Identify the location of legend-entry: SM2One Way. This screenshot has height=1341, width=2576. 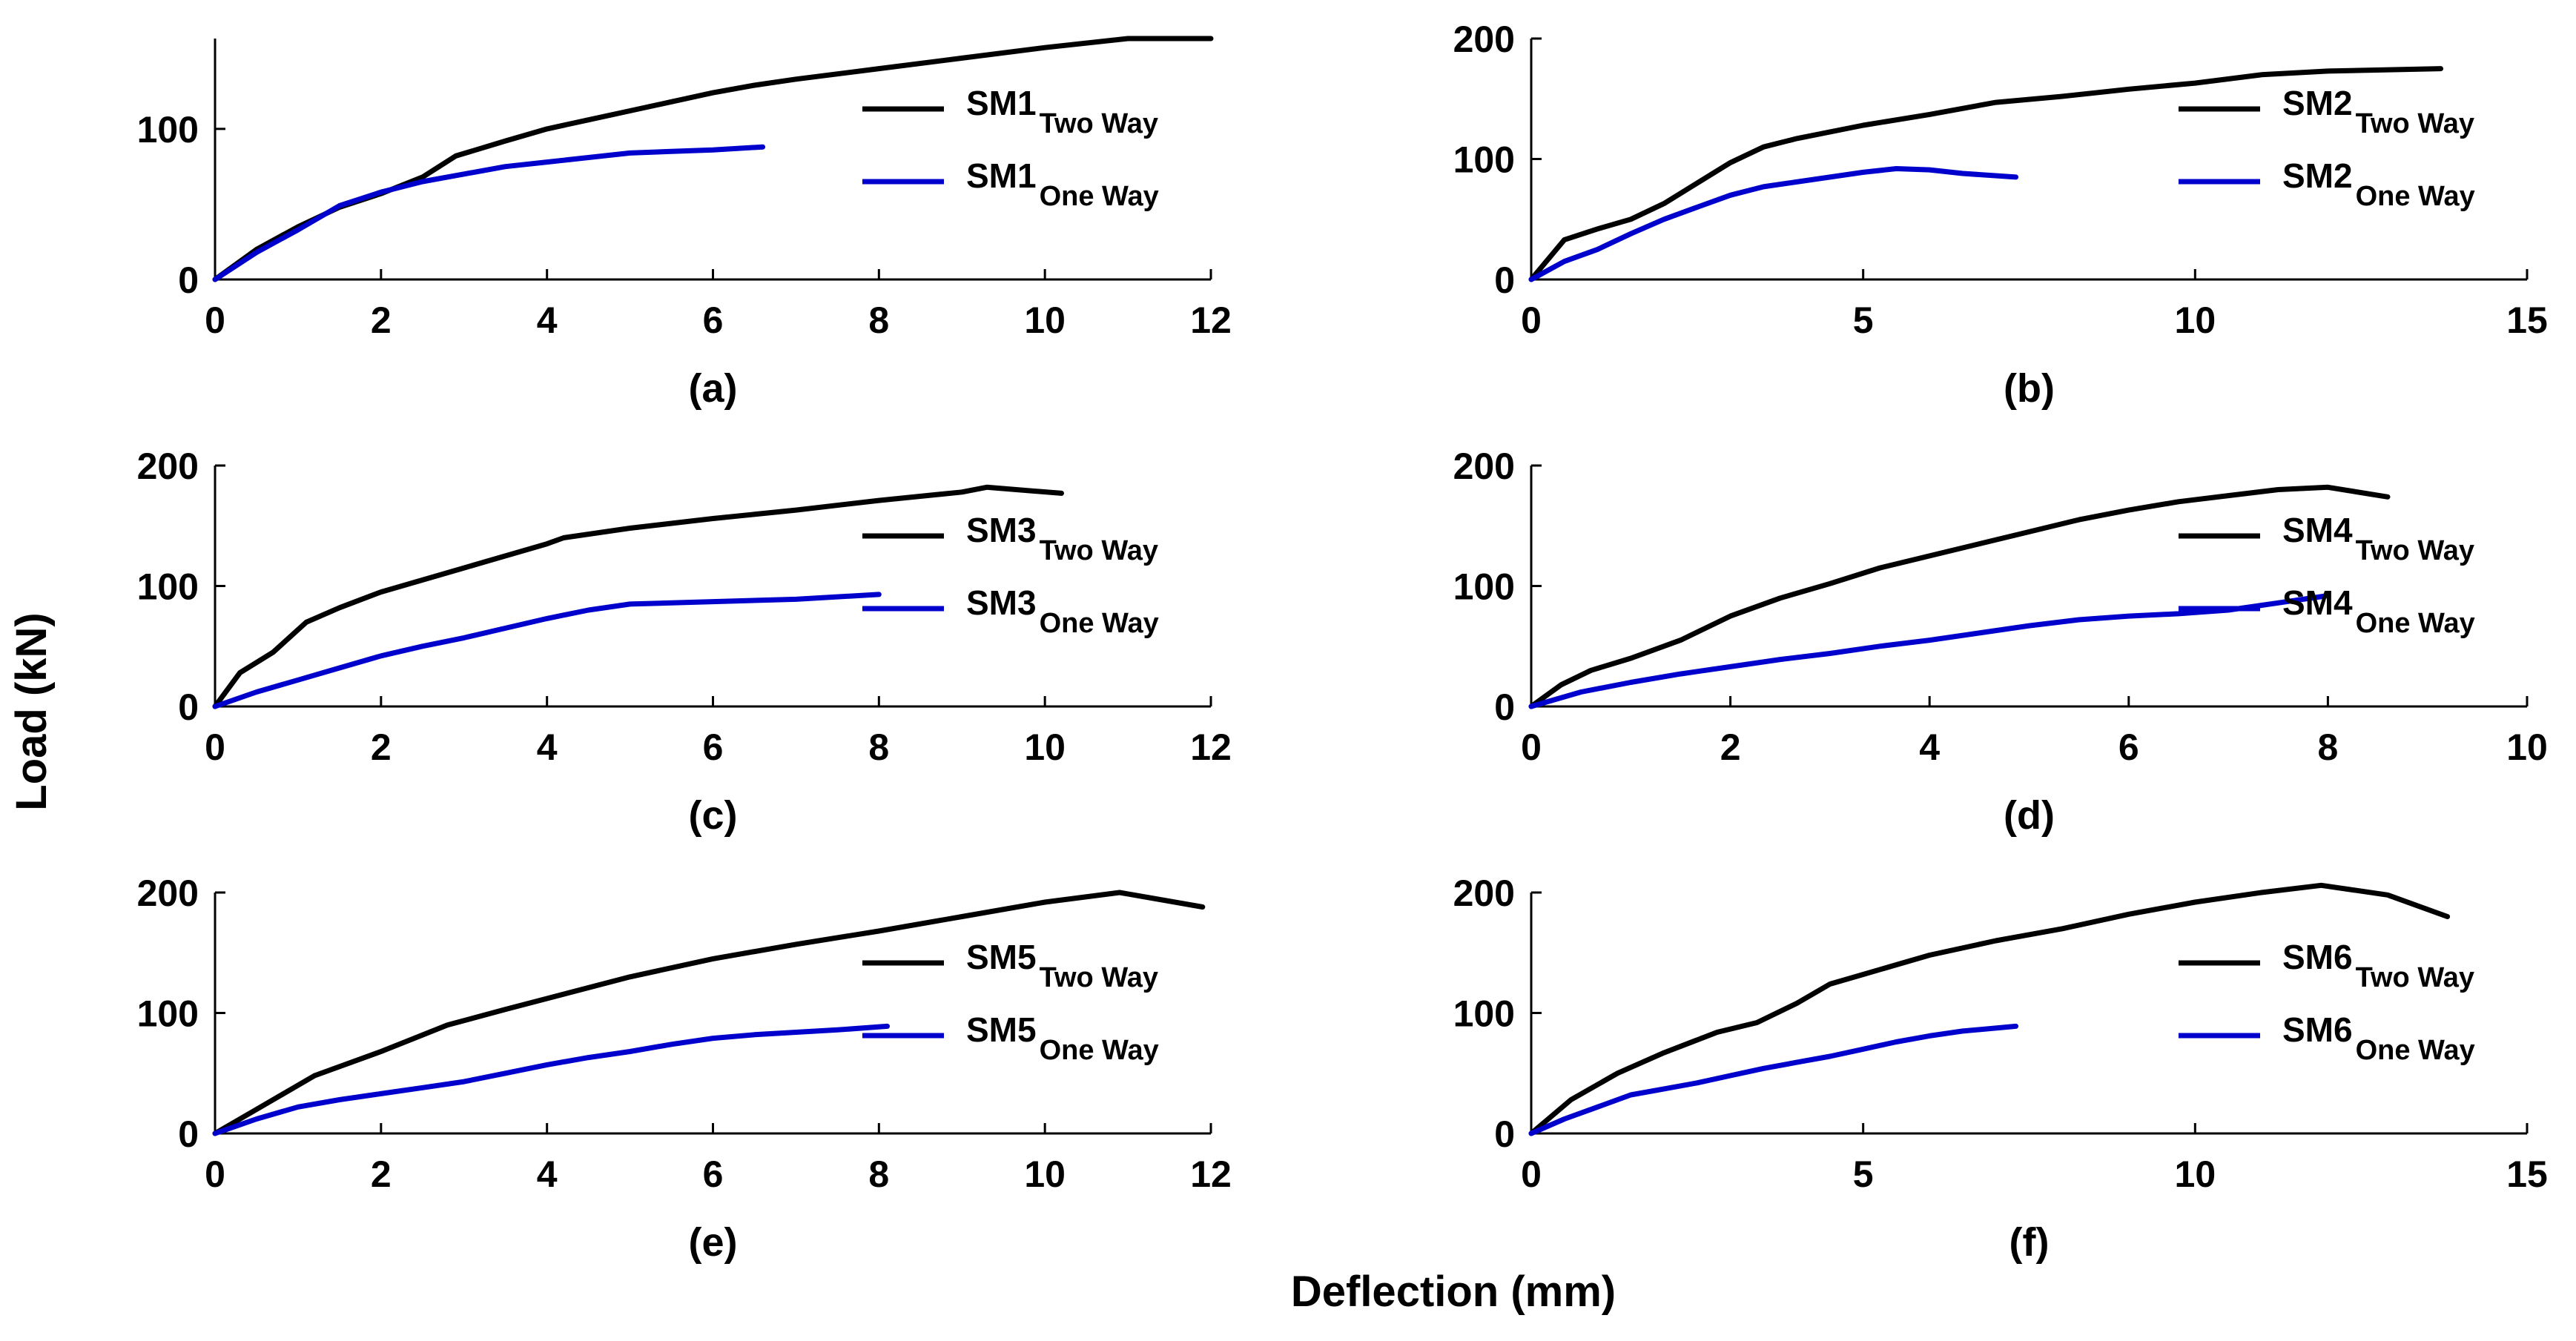
(2378, 184).